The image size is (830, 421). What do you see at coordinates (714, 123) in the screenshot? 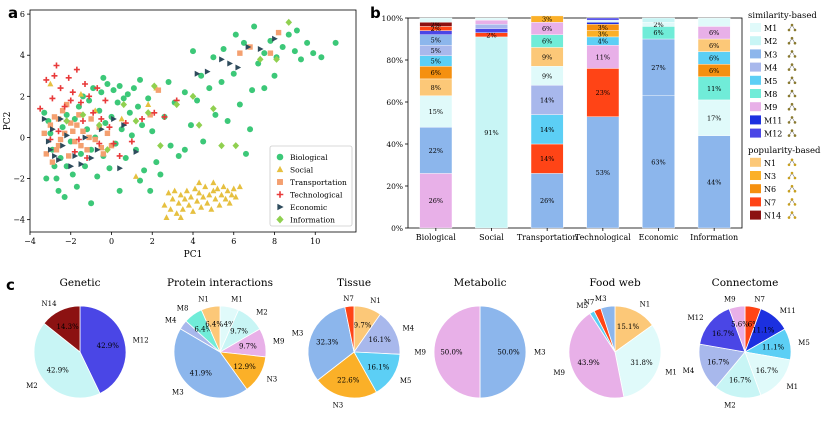
I see `bar-information: 44% 17% 11% 6% 6% 6% 6%` at bounding box center [714, 123].